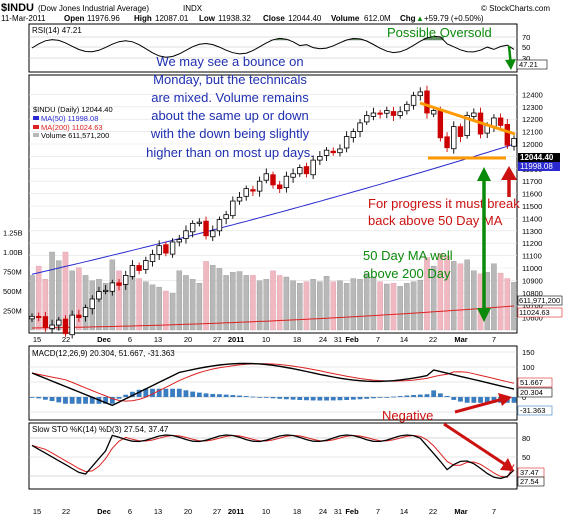 The height and width of the screenshot is (524, 564). I want to click on close-label: Close, so click(274, 18).